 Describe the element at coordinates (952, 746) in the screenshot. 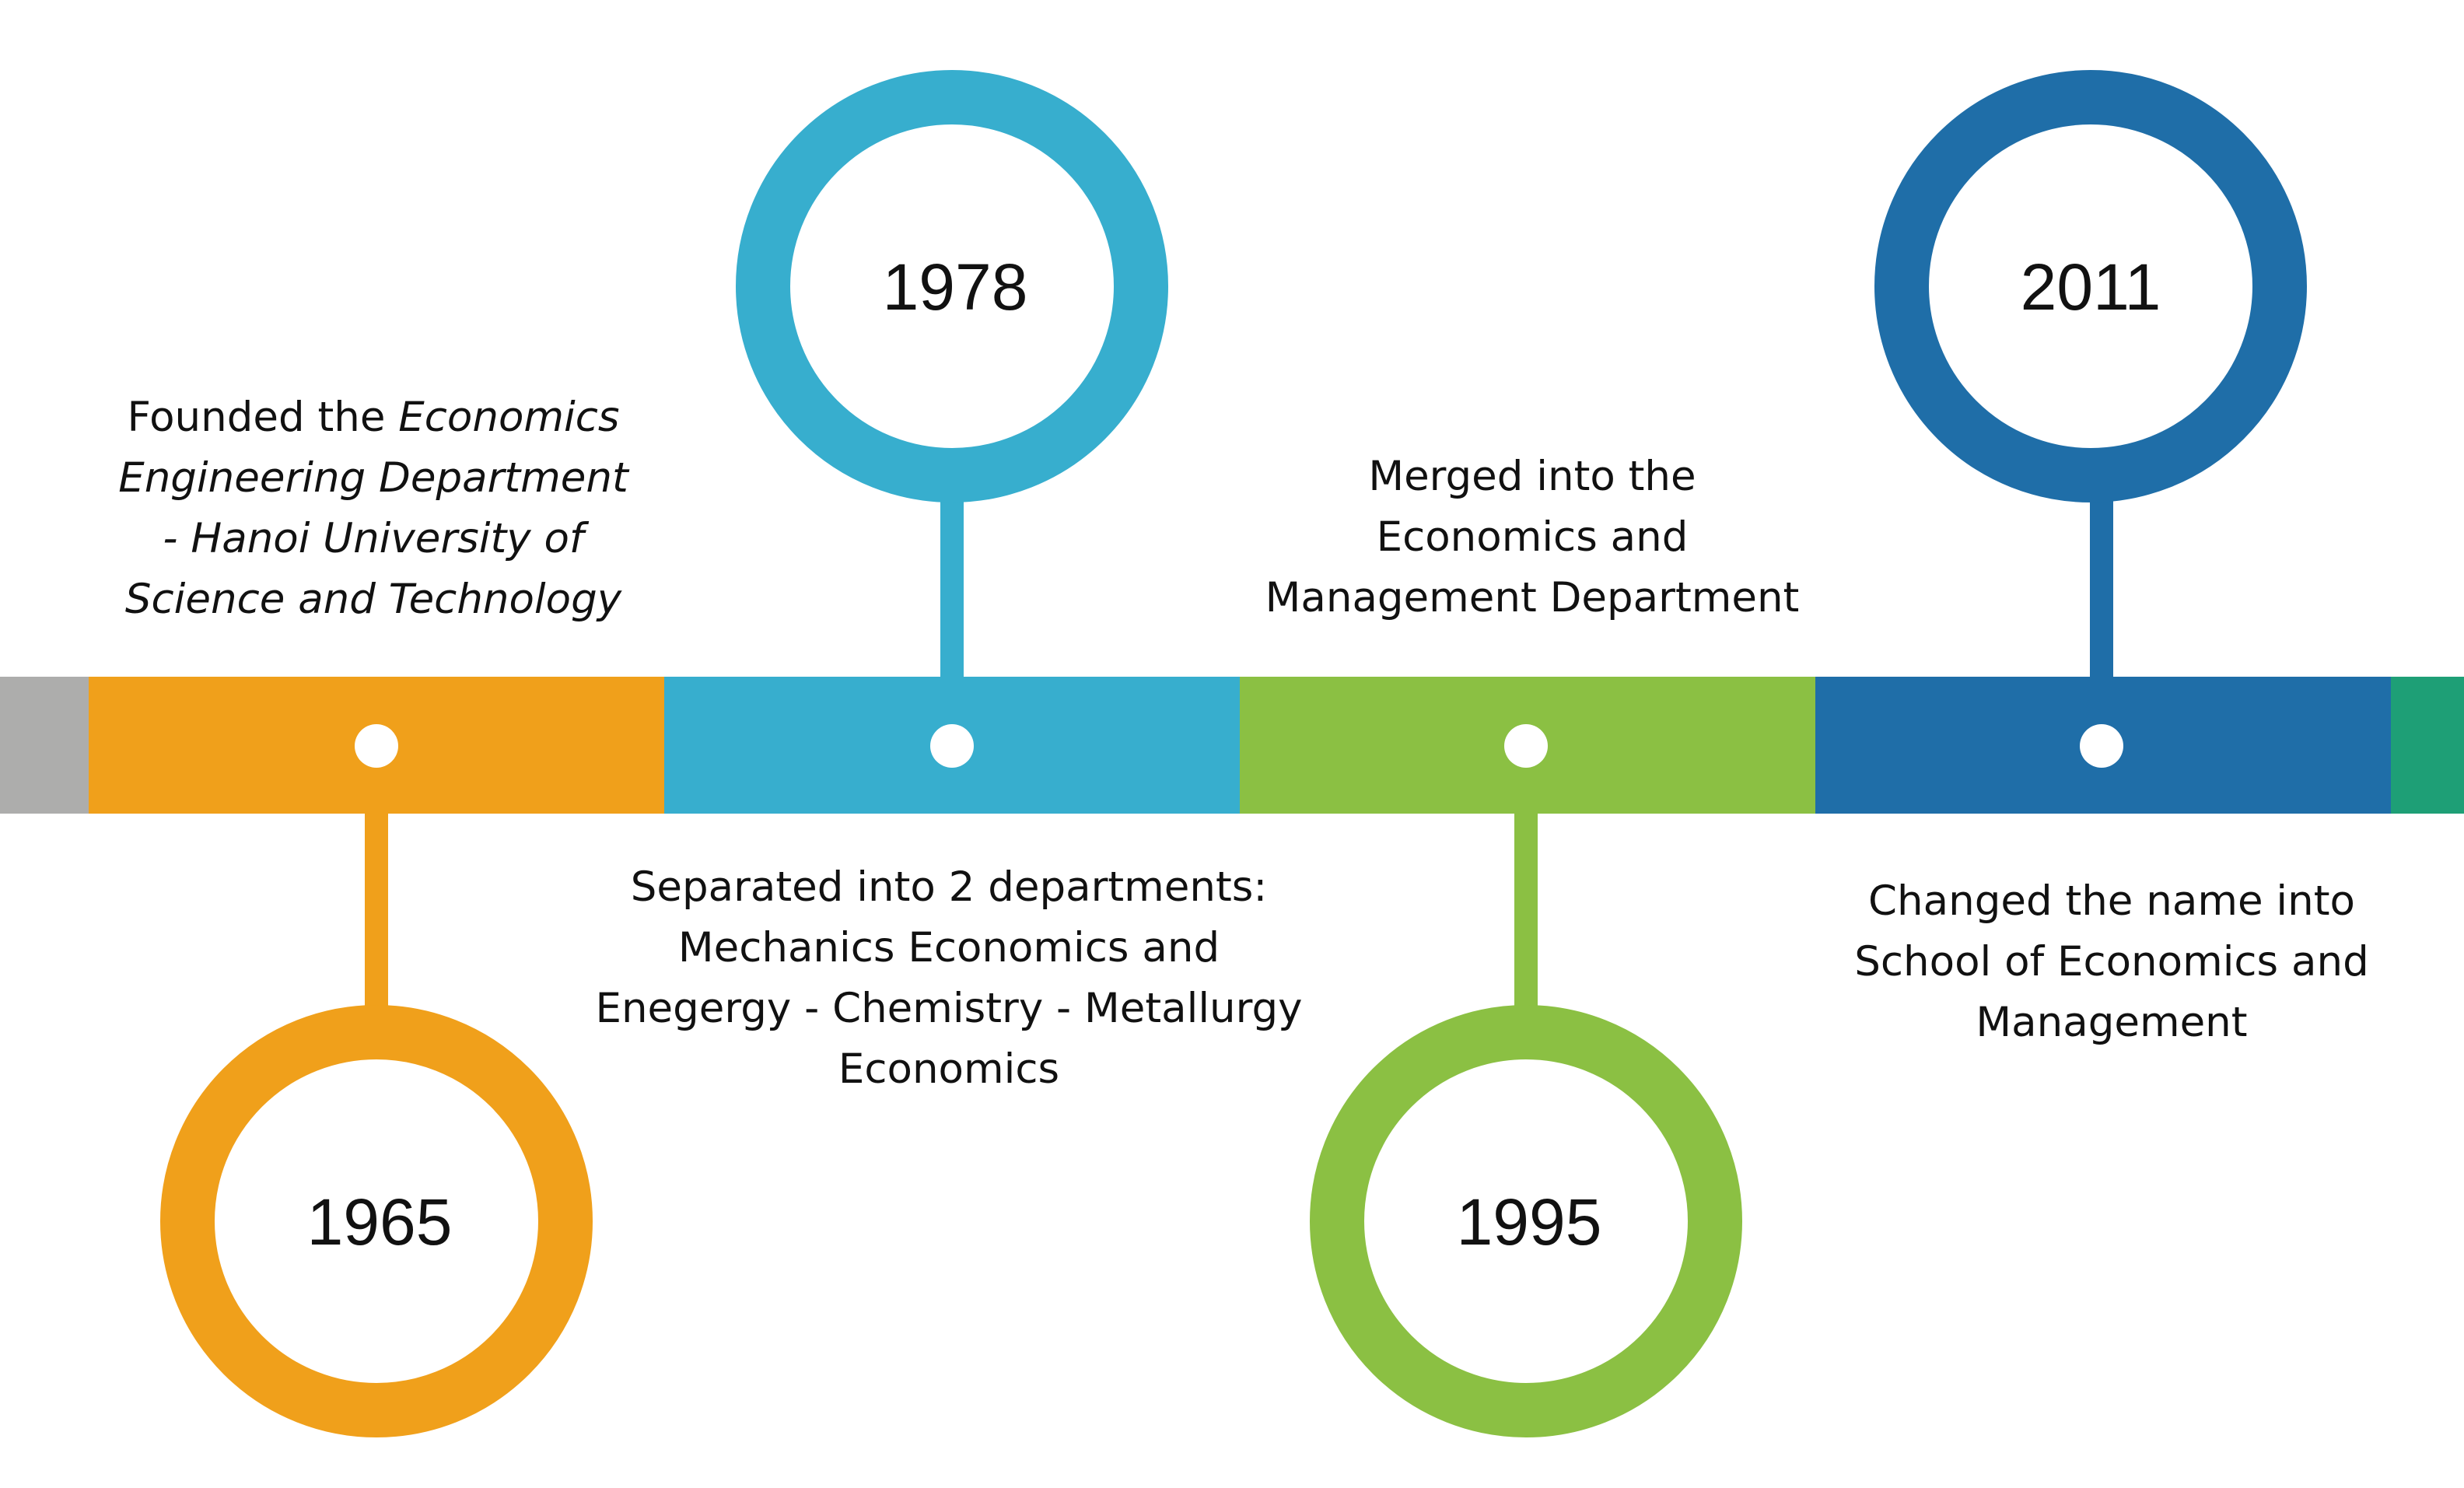

I see `milestone-dot-1978` at that location.